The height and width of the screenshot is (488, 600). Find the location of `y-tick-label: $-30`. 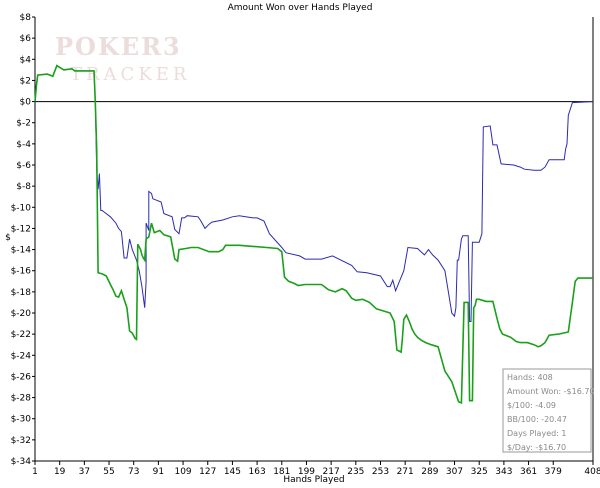

y-tick-label: $-30 is located at coordinates (21, 420).